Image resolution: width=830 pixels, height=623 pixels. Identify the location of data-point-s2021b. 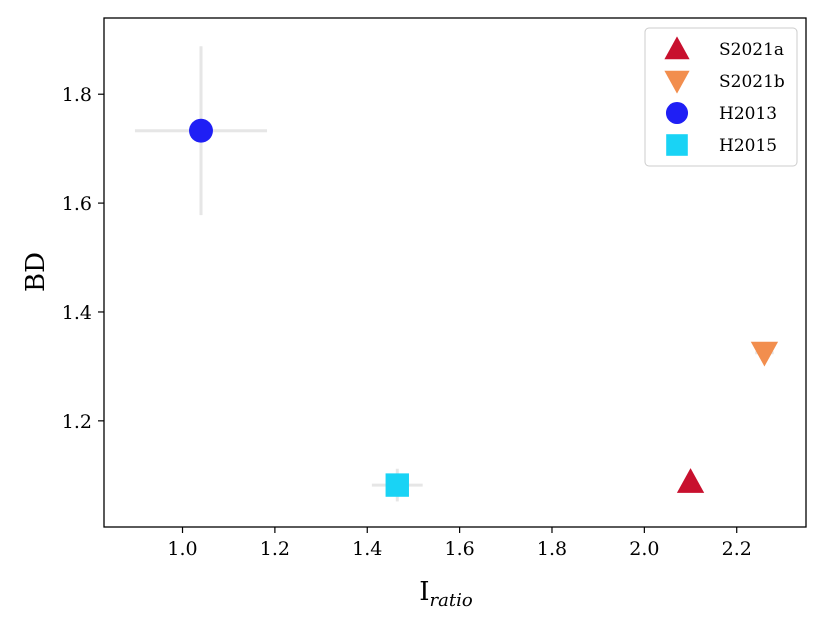
(764, 354).